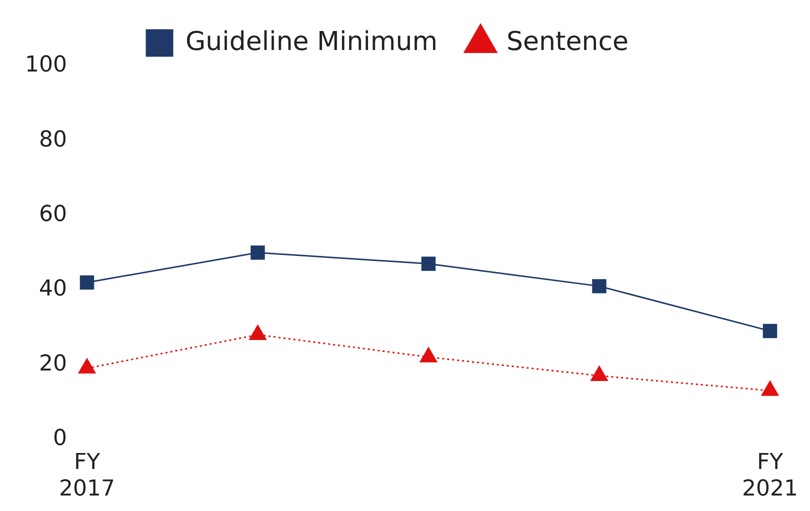  What do you see at coordinates (770, 476) in the screenshot?
I see `x-tick-label: FY 2021` at bounding box center [770, 476].